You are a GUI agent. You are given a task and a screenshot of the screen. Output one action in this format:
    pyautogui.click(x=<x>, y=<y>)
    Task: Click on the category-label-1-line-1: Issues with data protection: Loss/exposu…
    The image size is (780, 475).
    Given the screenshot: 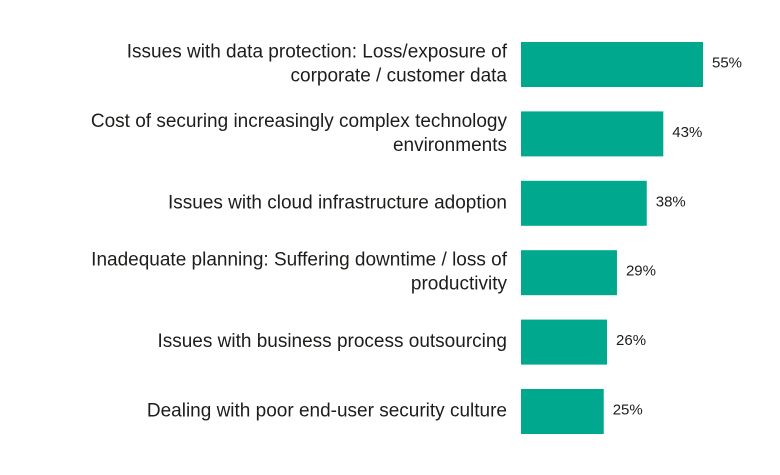 What is the action you would take?
    pyautogui.click(x=317, y=52)
    